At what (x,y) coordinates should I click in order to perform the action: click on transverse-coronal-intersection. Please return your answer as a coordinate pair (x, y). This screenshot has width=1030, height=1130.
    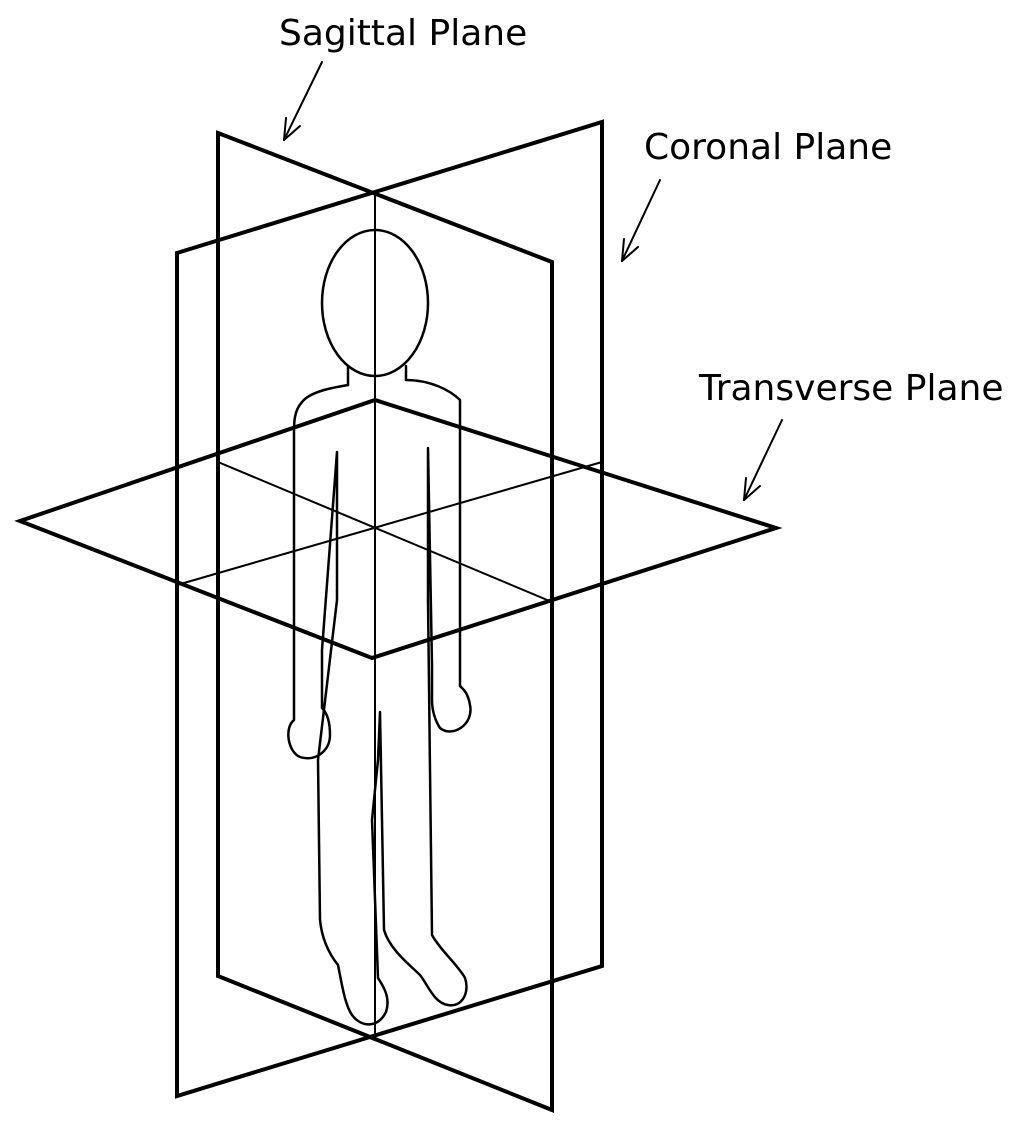
    Looking at the image, I should click on (389, 523).